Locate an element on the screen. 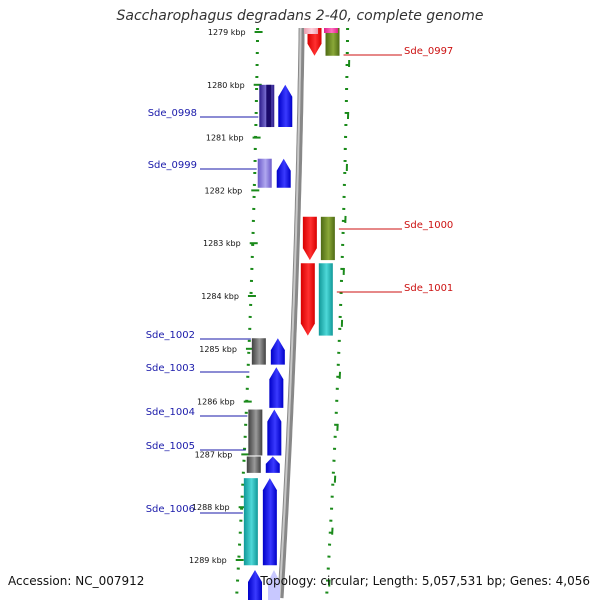  genome-backbone-highlight is located at coordinates (290, 313).